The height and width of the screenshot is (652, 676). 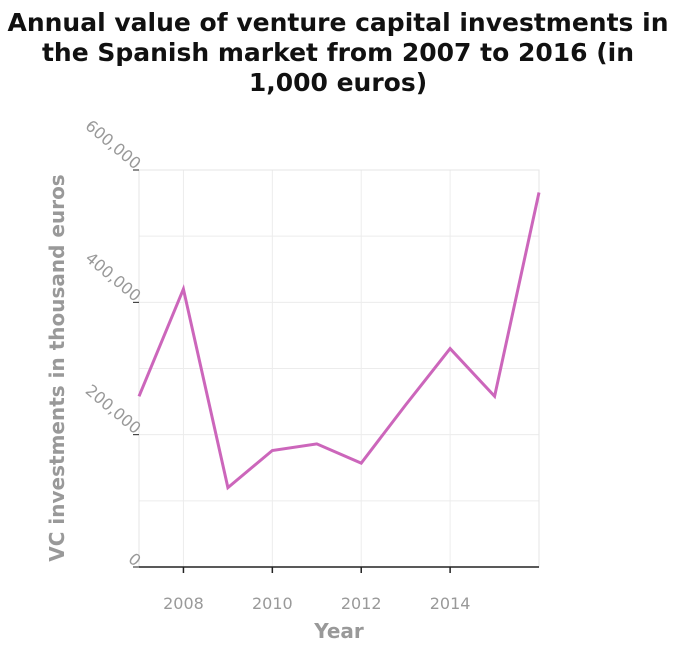 What do you see at coordinates (450, 603) in the screenshot?
I see `x-tick-label: 2014` at bounding box center [450, 603].